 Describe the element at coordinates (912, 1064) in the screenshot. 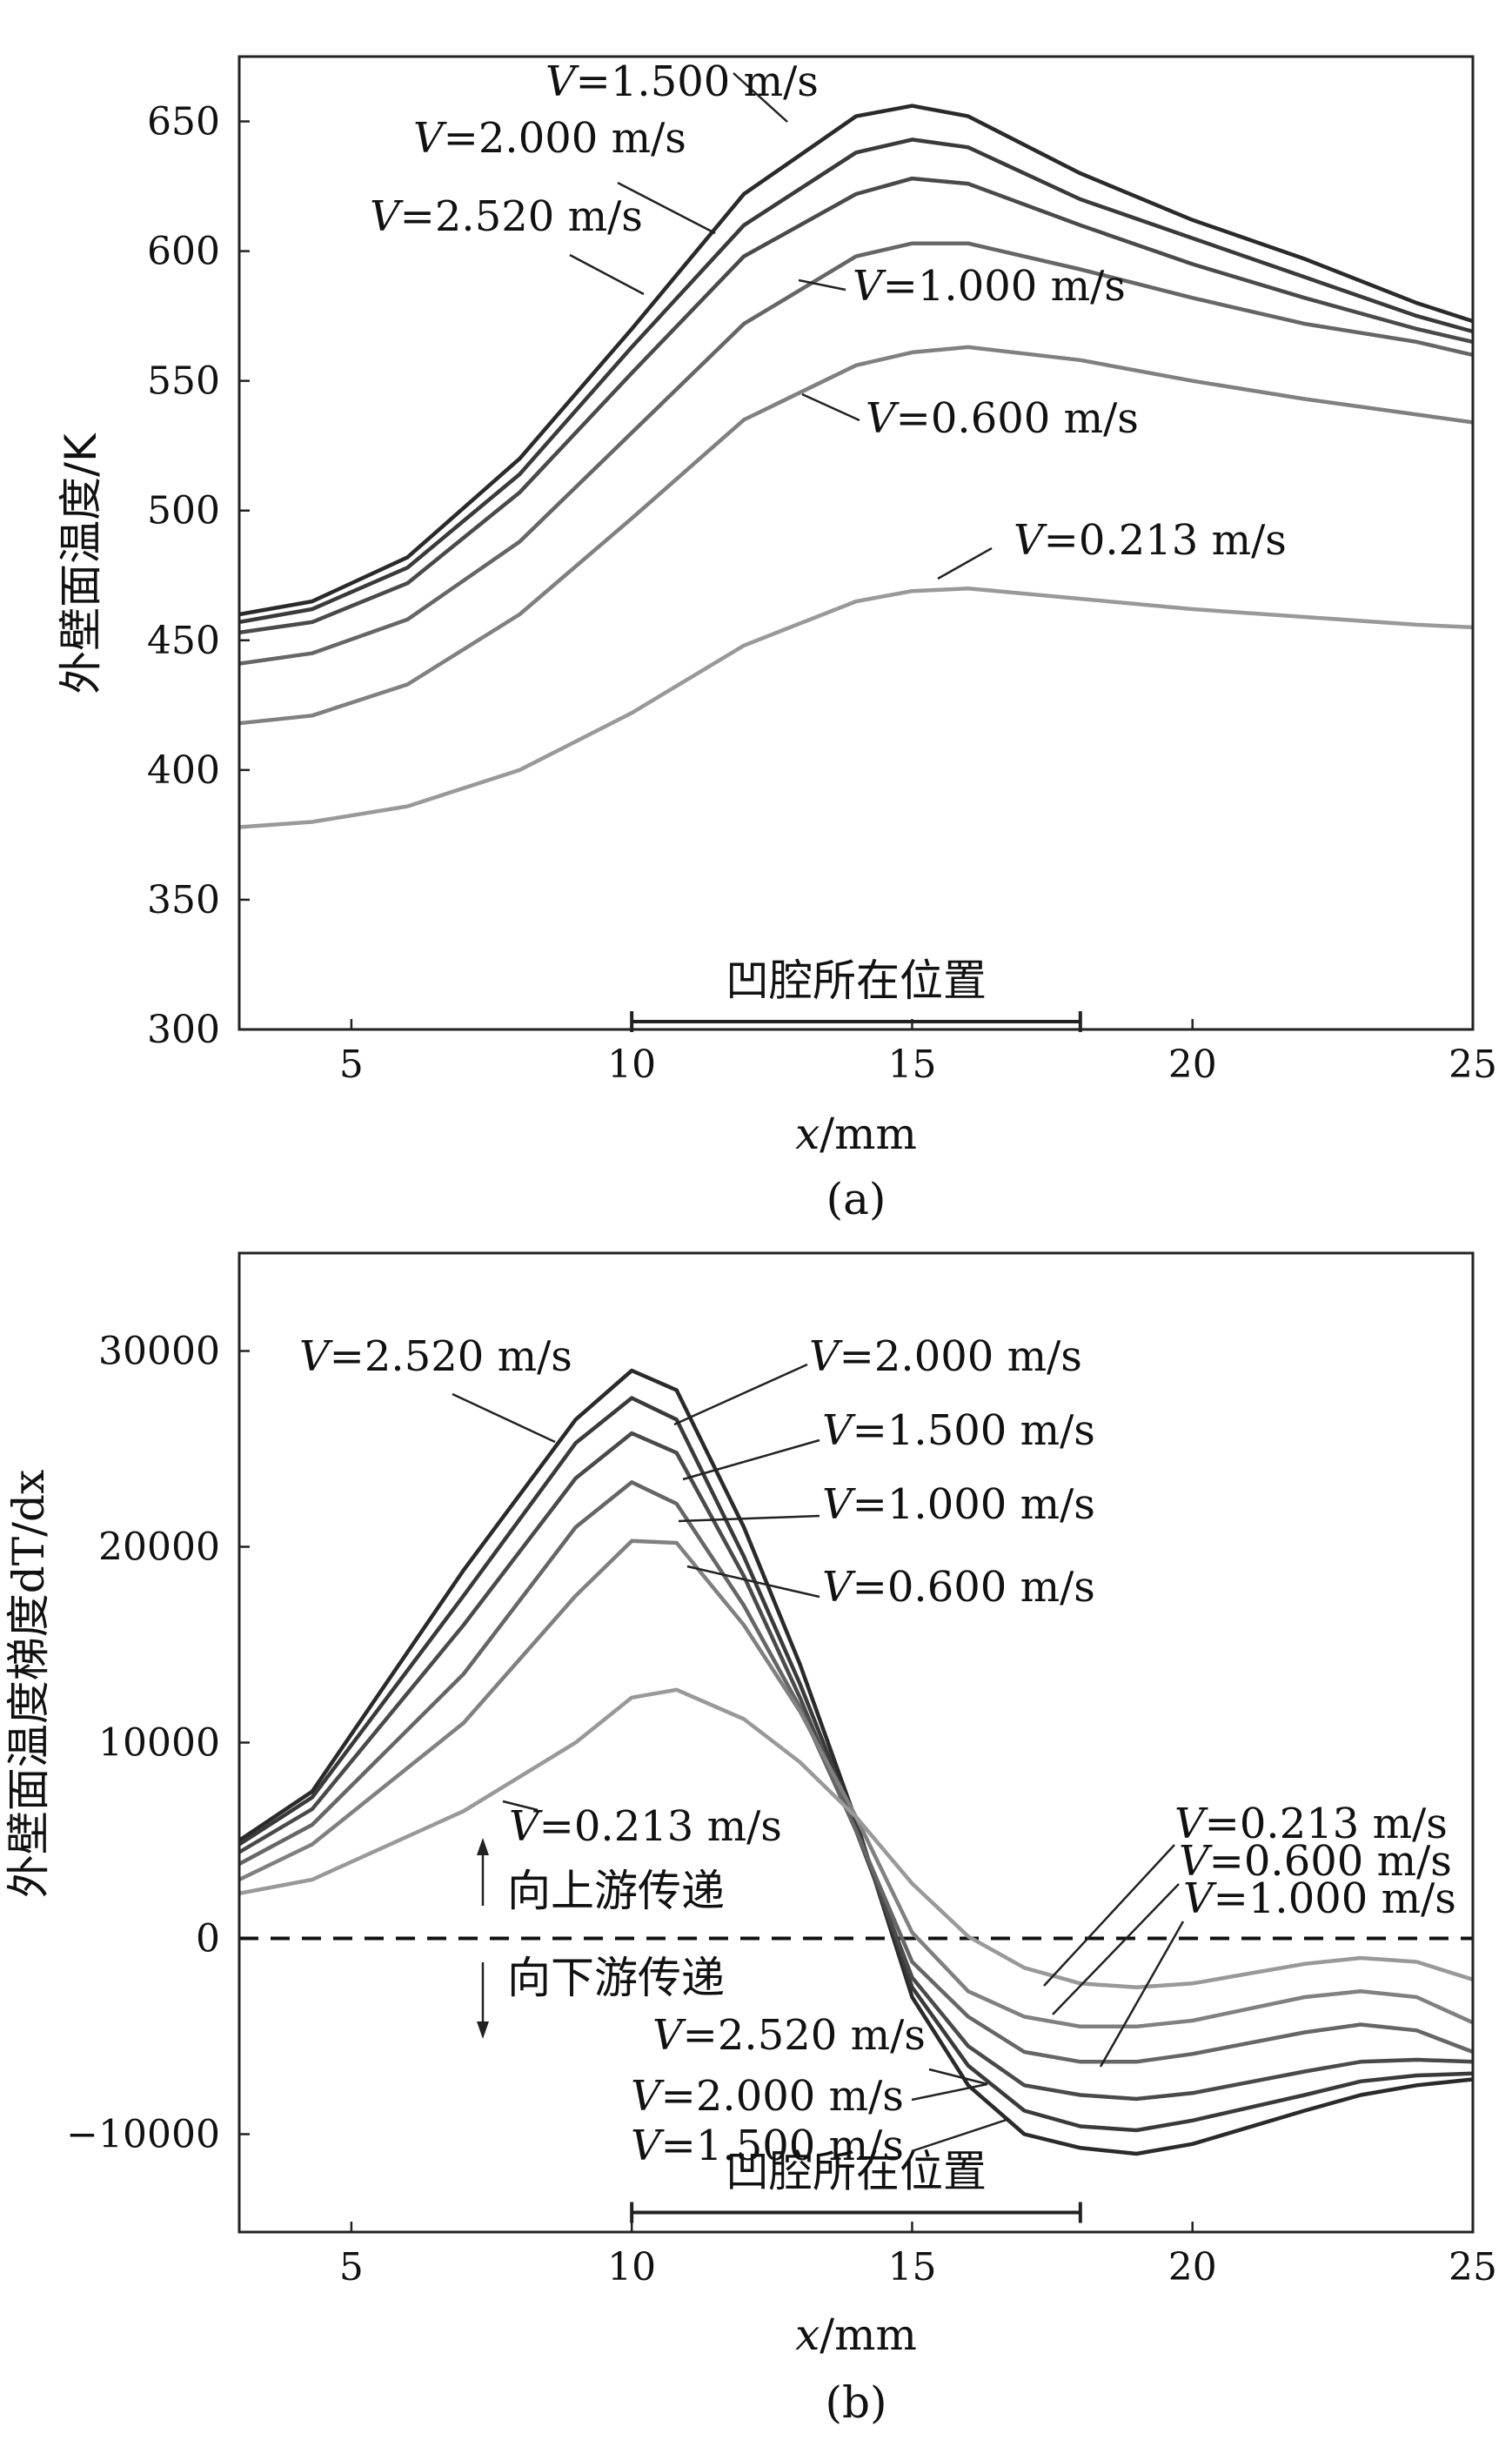

I see `a-xtick-label: 15` at that location.